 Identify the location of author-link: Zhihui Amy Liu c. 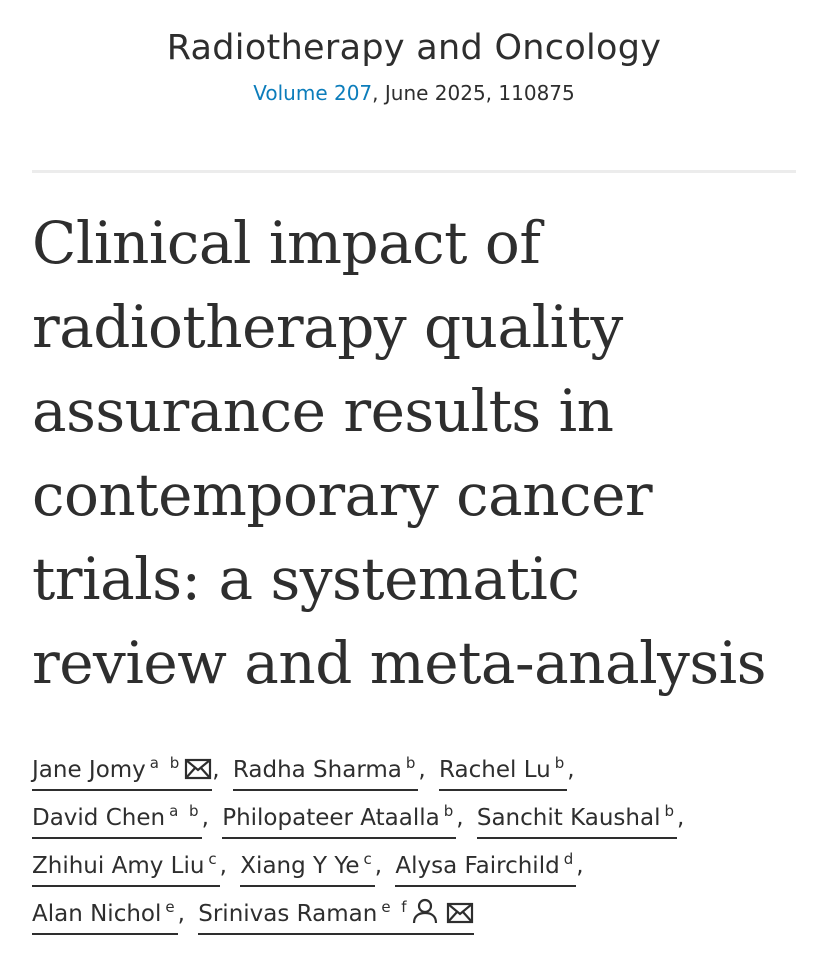
(126, 863).